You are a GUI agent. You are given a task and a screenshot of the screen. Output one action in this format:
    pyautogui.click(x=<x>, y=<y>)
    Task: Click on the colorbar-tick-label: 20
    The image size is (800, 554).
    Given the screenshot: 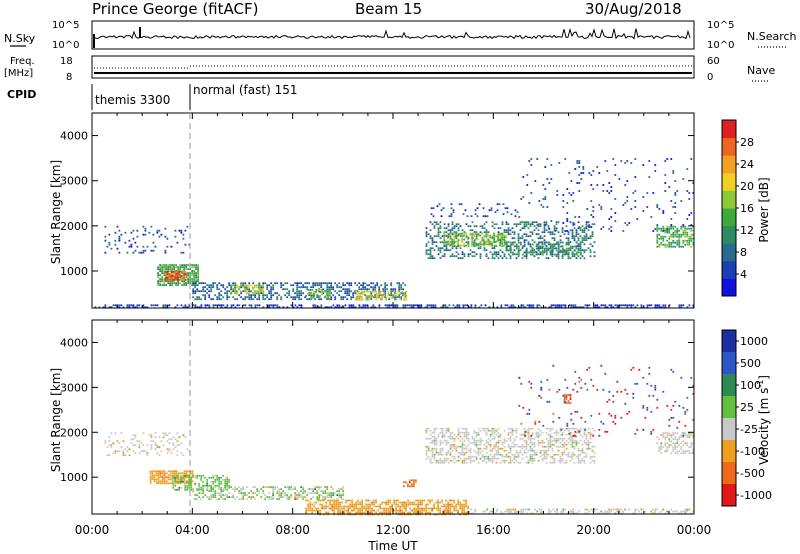 What is the action you would take?
    pyautogui.click(x=747, y=186)
    